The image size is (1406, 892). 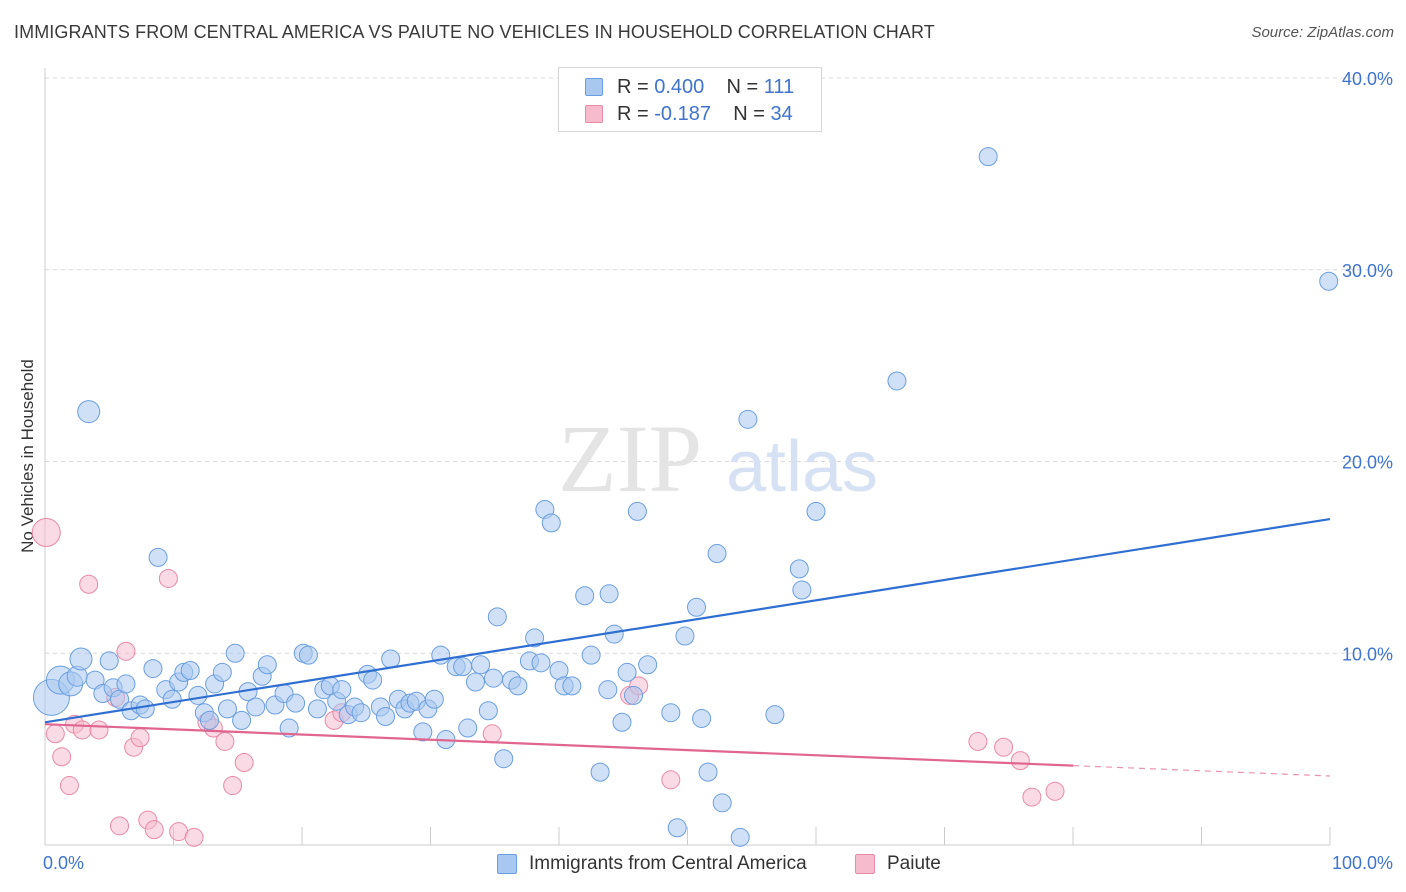 I want to click on legend-row-pink: R = -0.187 N = 34, so click(x=689, y=114).